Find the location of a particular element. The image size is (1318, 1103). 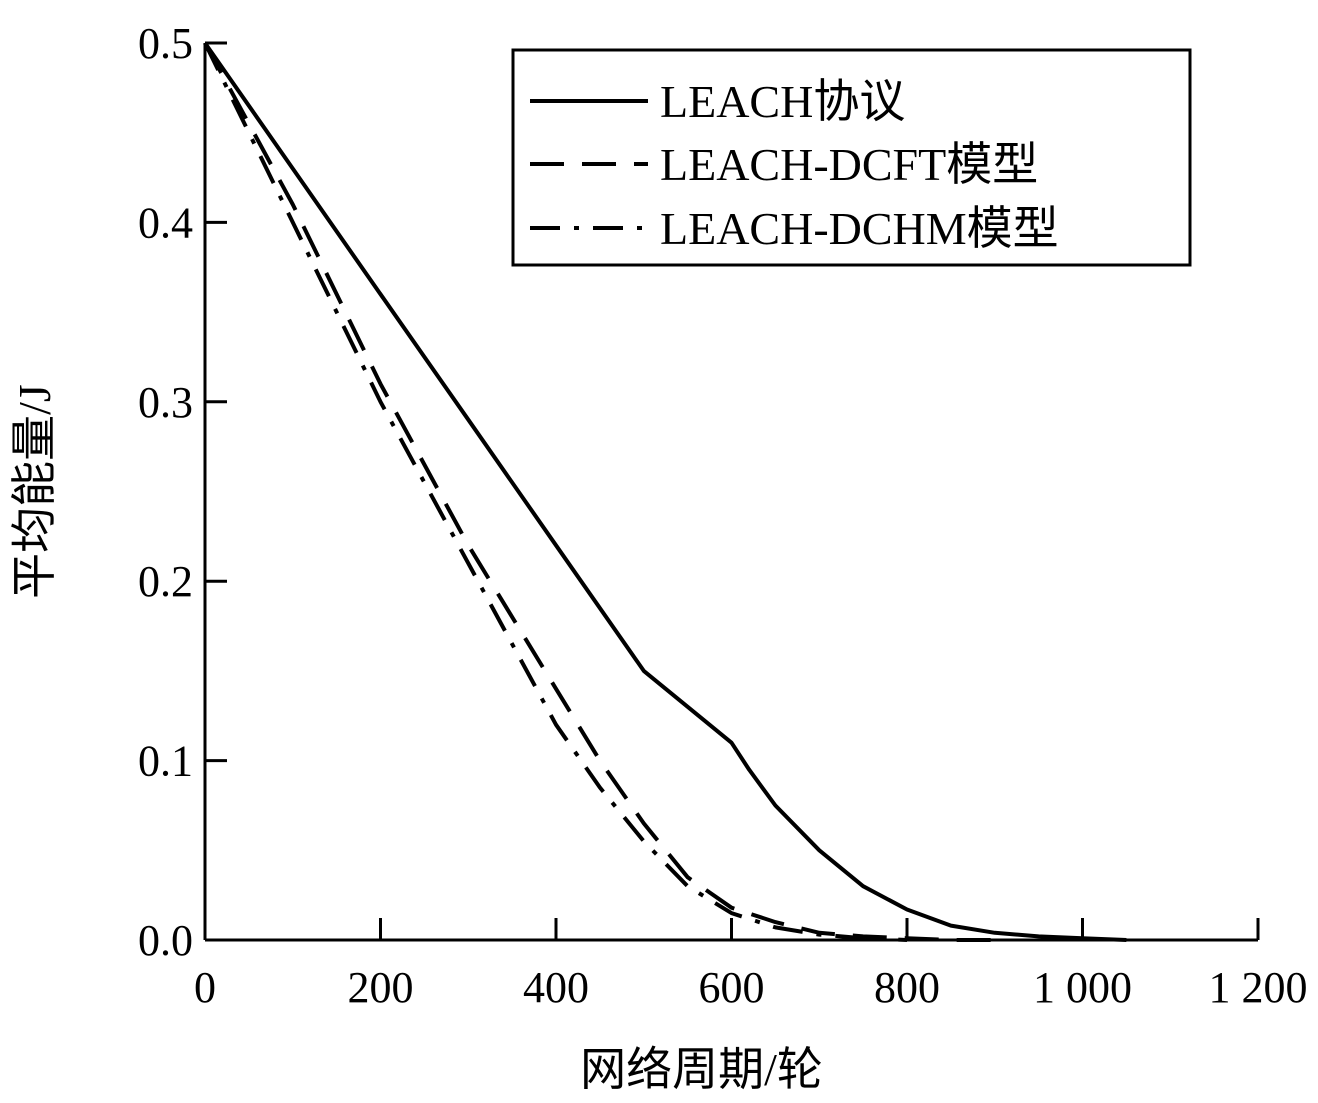

x-tick-label: 1 000 is located at coordinates (1082, 987).